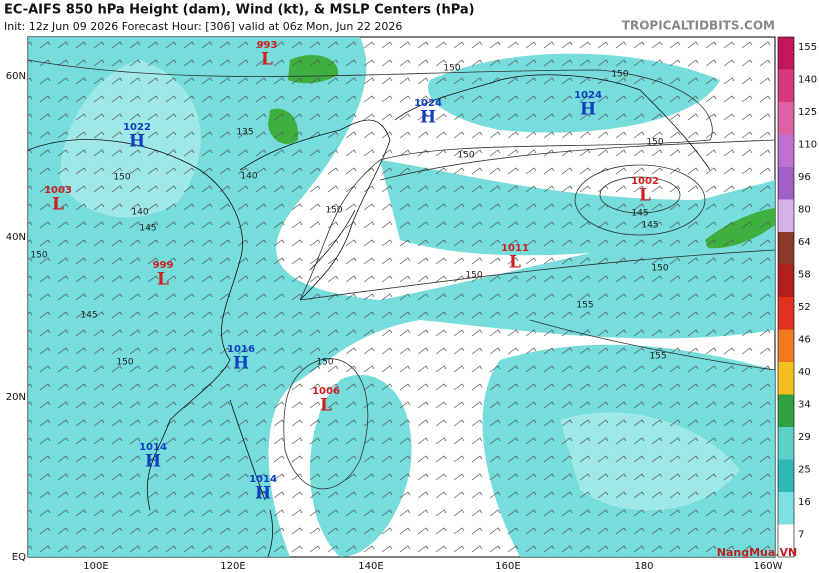 This screenshot has width=819, height=573. I want to click on pressure-value: 1003, so click(58, 190).